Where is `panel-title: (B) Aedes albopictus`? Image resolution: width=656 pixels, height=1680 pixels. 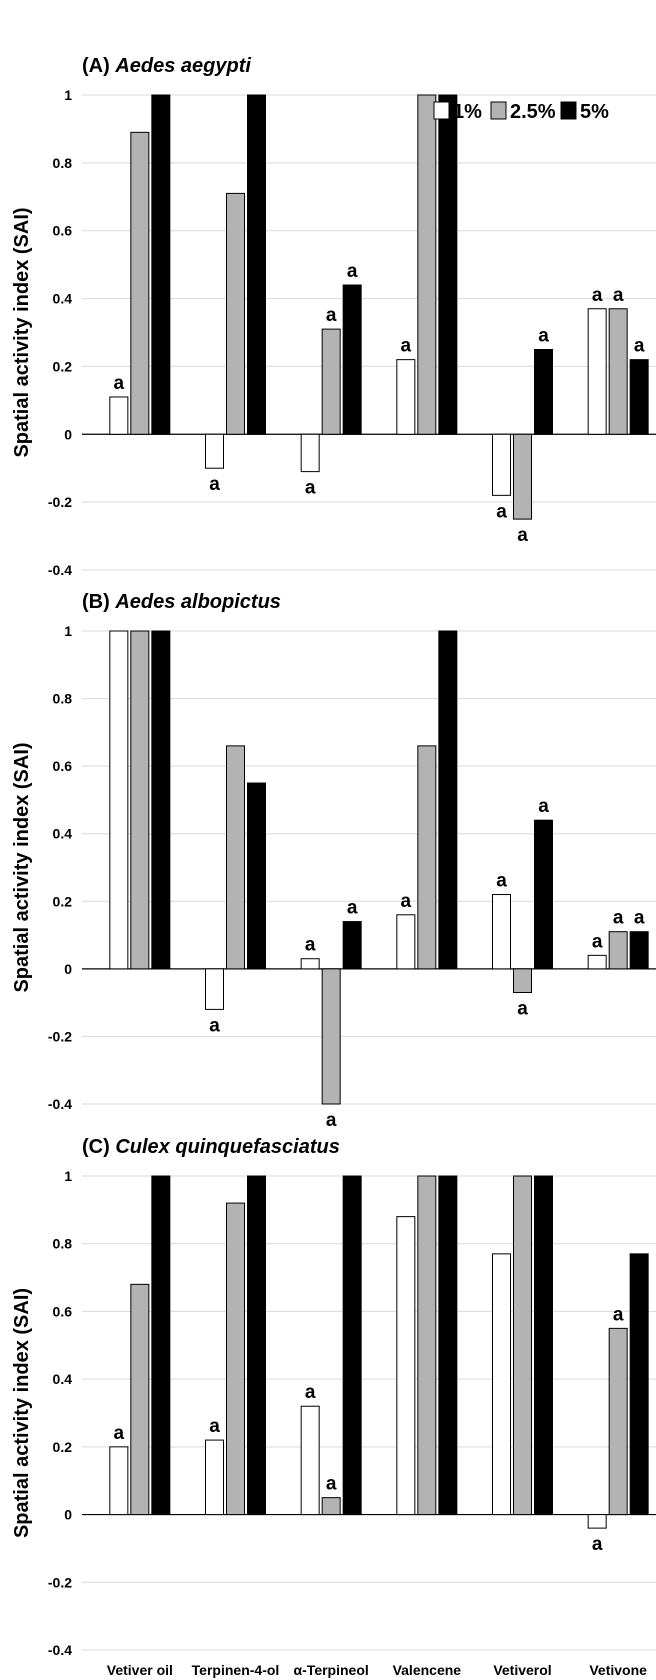 panel-title: (B) Aedes albopictus is located at coordinates (181, 602).